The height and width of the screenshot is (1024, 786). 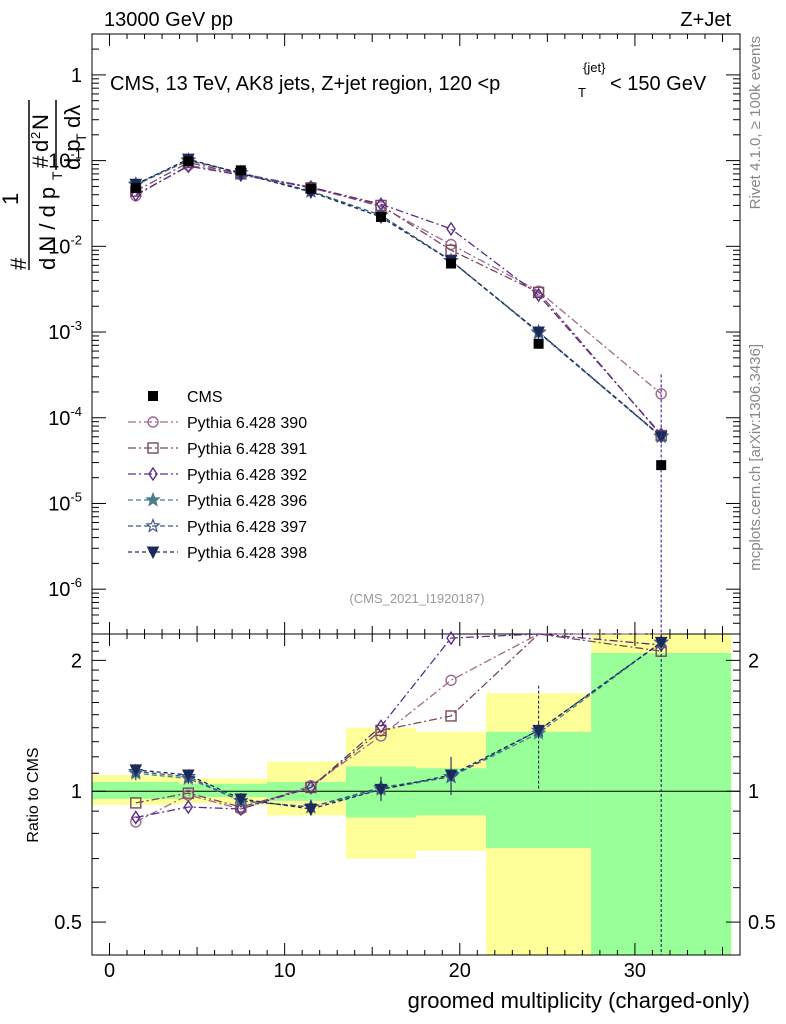 What do you see at coordinates (153, 474) in the screenshot?
I see `legend-marker-p392` at bounding box center [153, 474].